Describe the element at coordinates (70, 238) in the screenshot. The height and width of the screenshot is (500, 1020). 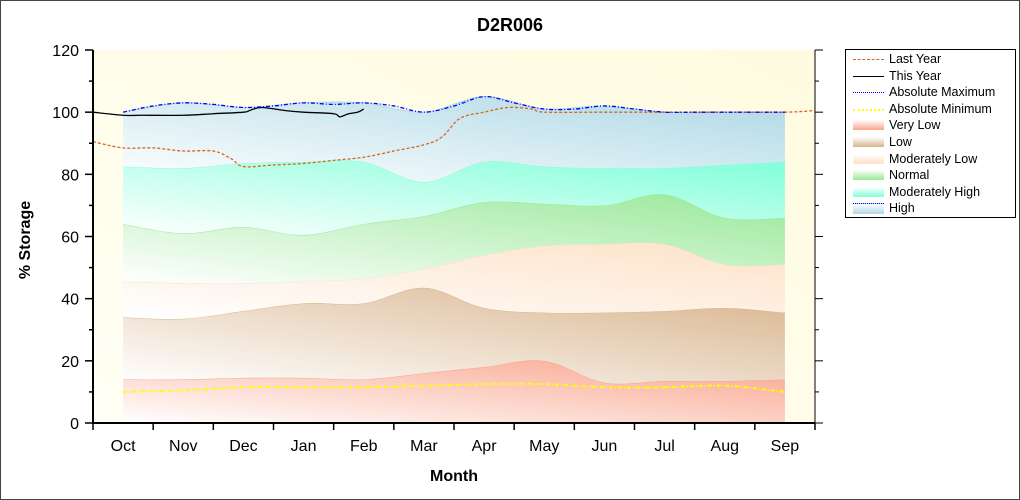
I see `y-tick-label: 60` at that location.